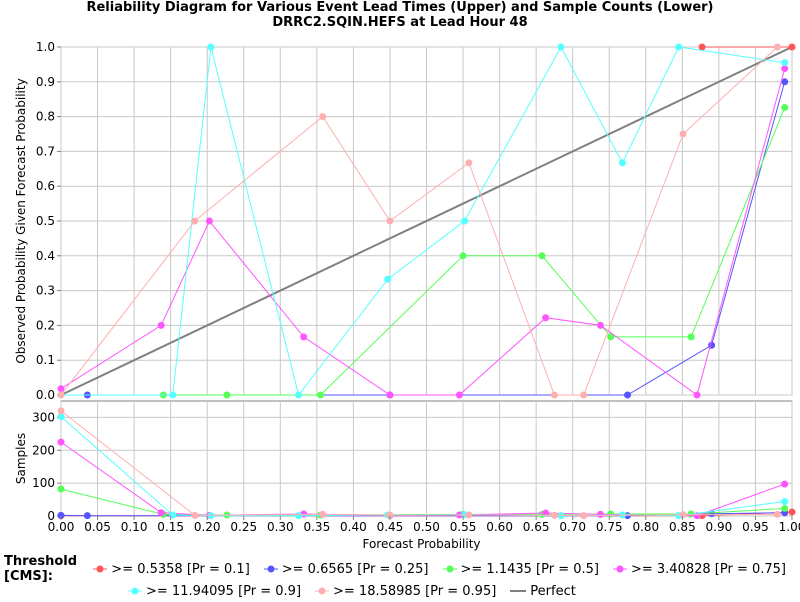 The width and height of the screenshot is (800, 602). Describe the element at coordinates (316, 527) in the screenshot. I see `x-tick-label: 0.35` at that location.